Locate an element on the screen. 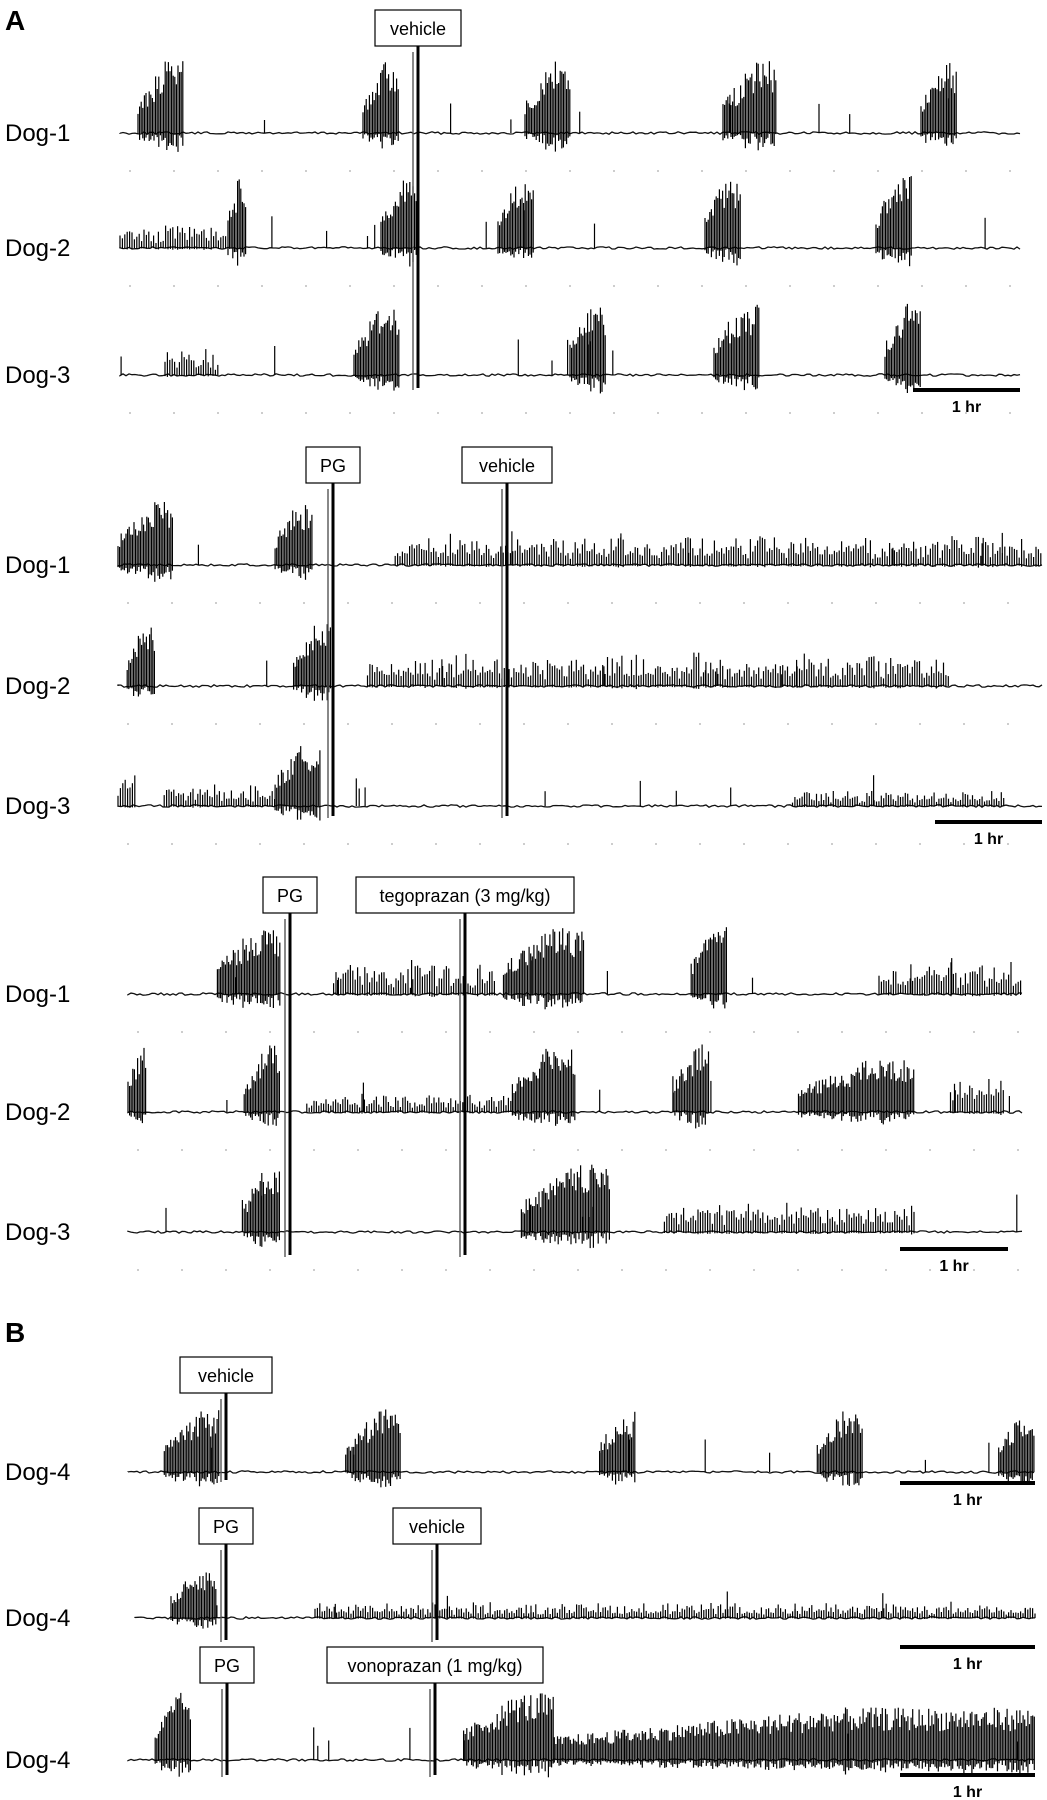 This screenshot has width=1047, height=1800. marker-label: vonoprazan (1 mg/kg) is located at coordinates (434, 1666).